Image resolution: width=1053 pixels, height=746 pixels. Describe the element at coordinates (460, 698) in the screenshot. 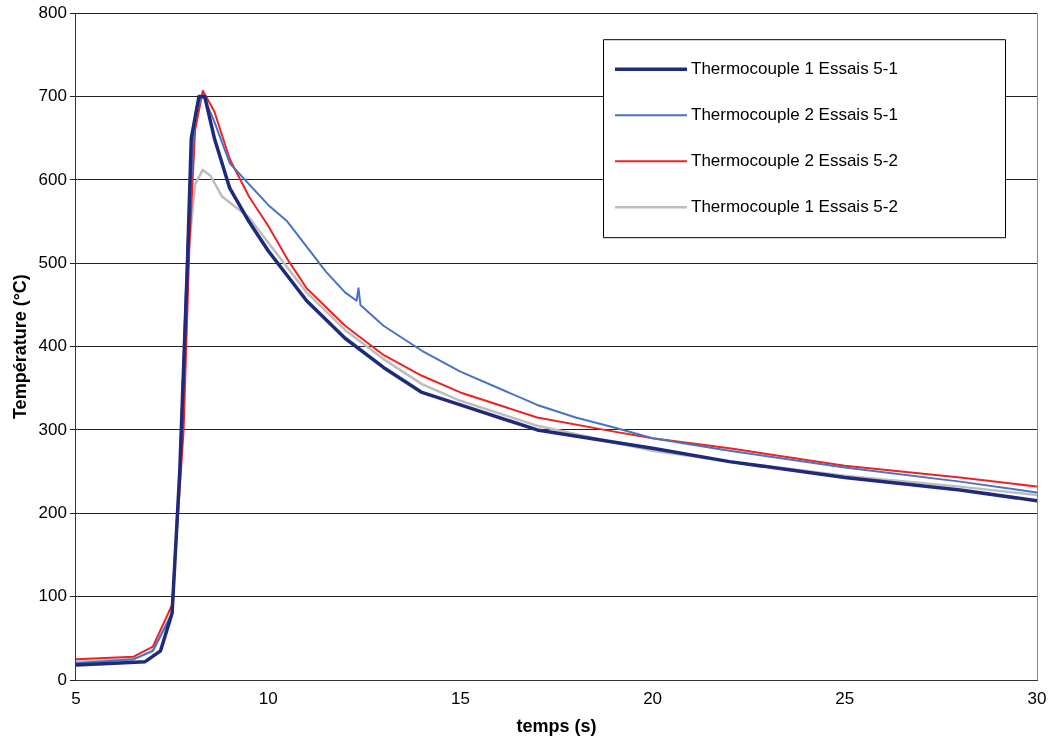

I see `x-tick-label: 15` at that location.